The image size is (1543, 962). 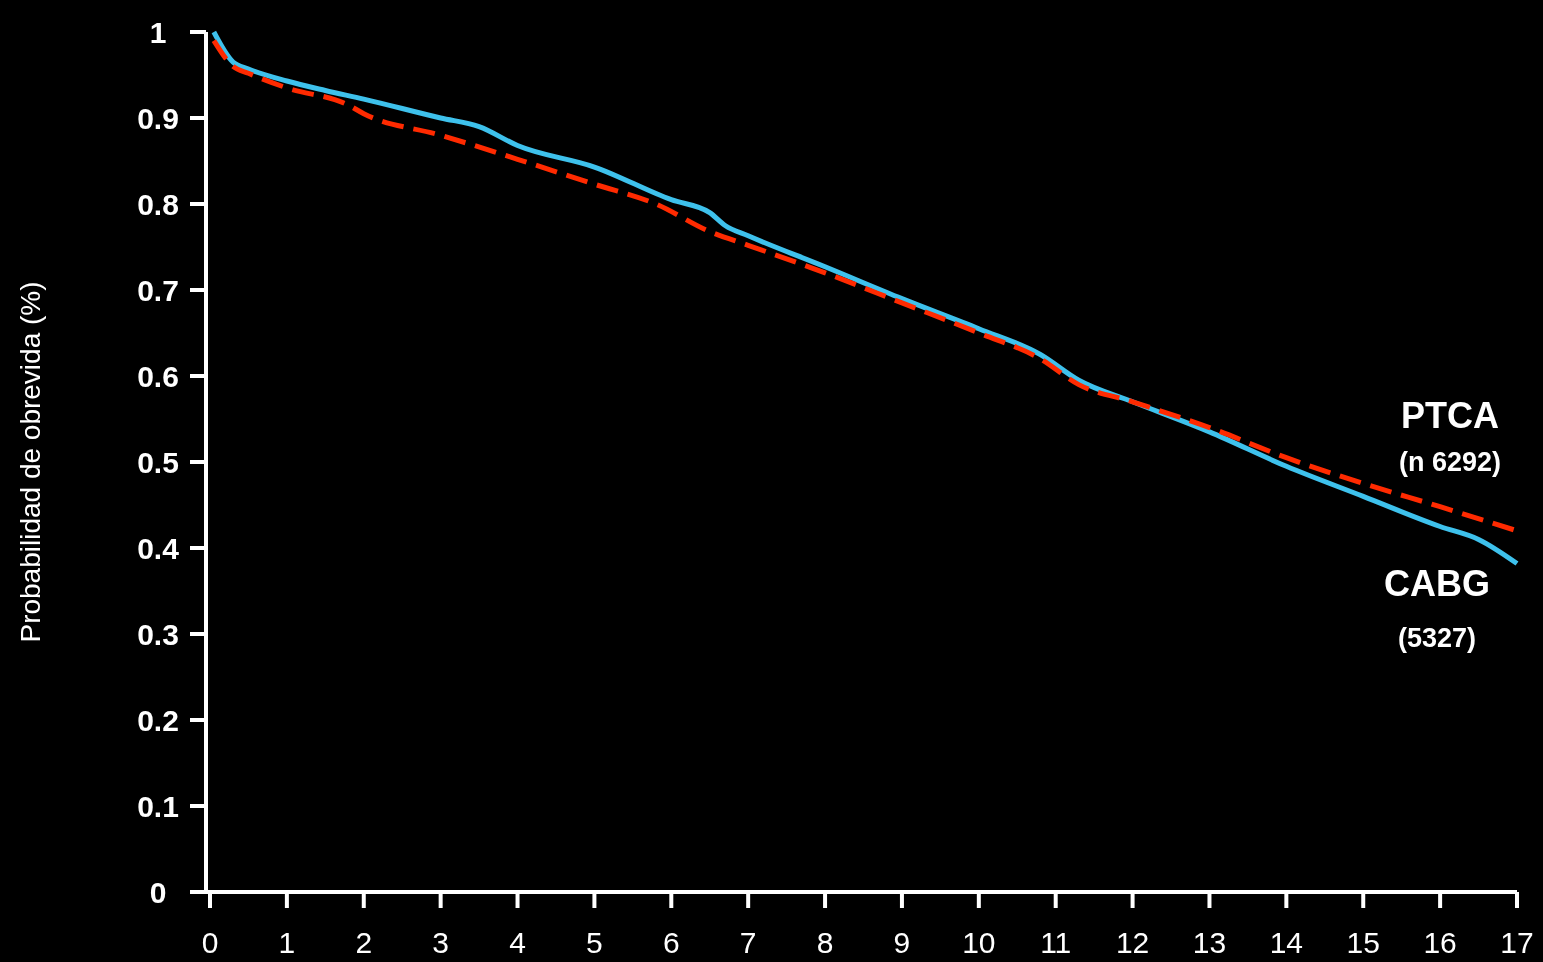 I want to click on x-tick-label: 6, so click(x=671, y=942).